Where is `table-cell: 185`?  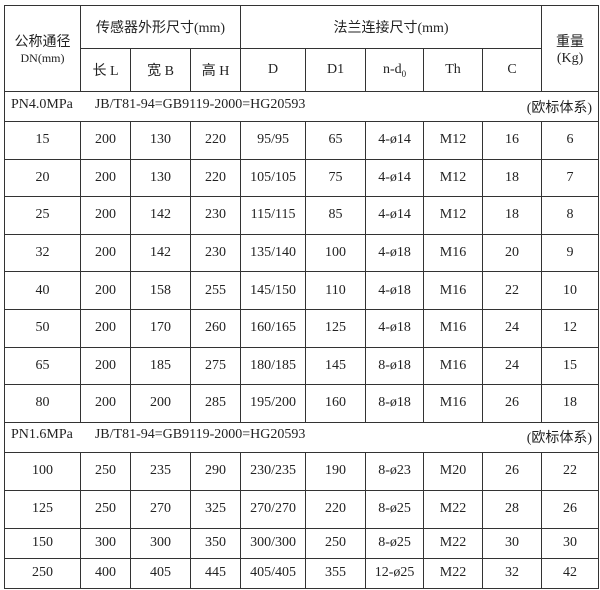 table-cell: 185 is located at coordinates (160, 366).